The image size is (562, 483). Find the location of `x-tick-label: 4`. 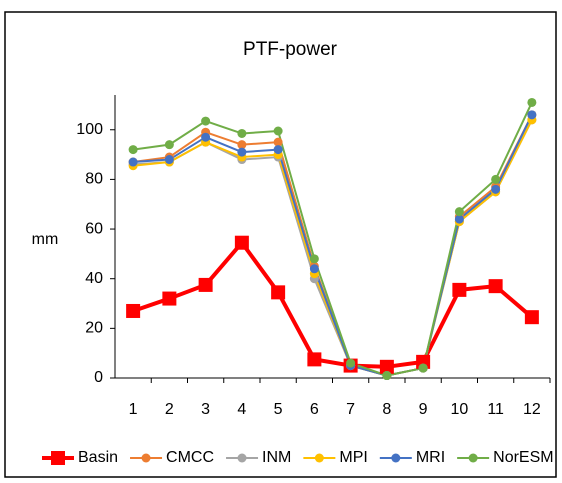

x-tick-label: 4 is located at coordinates (241, 409).